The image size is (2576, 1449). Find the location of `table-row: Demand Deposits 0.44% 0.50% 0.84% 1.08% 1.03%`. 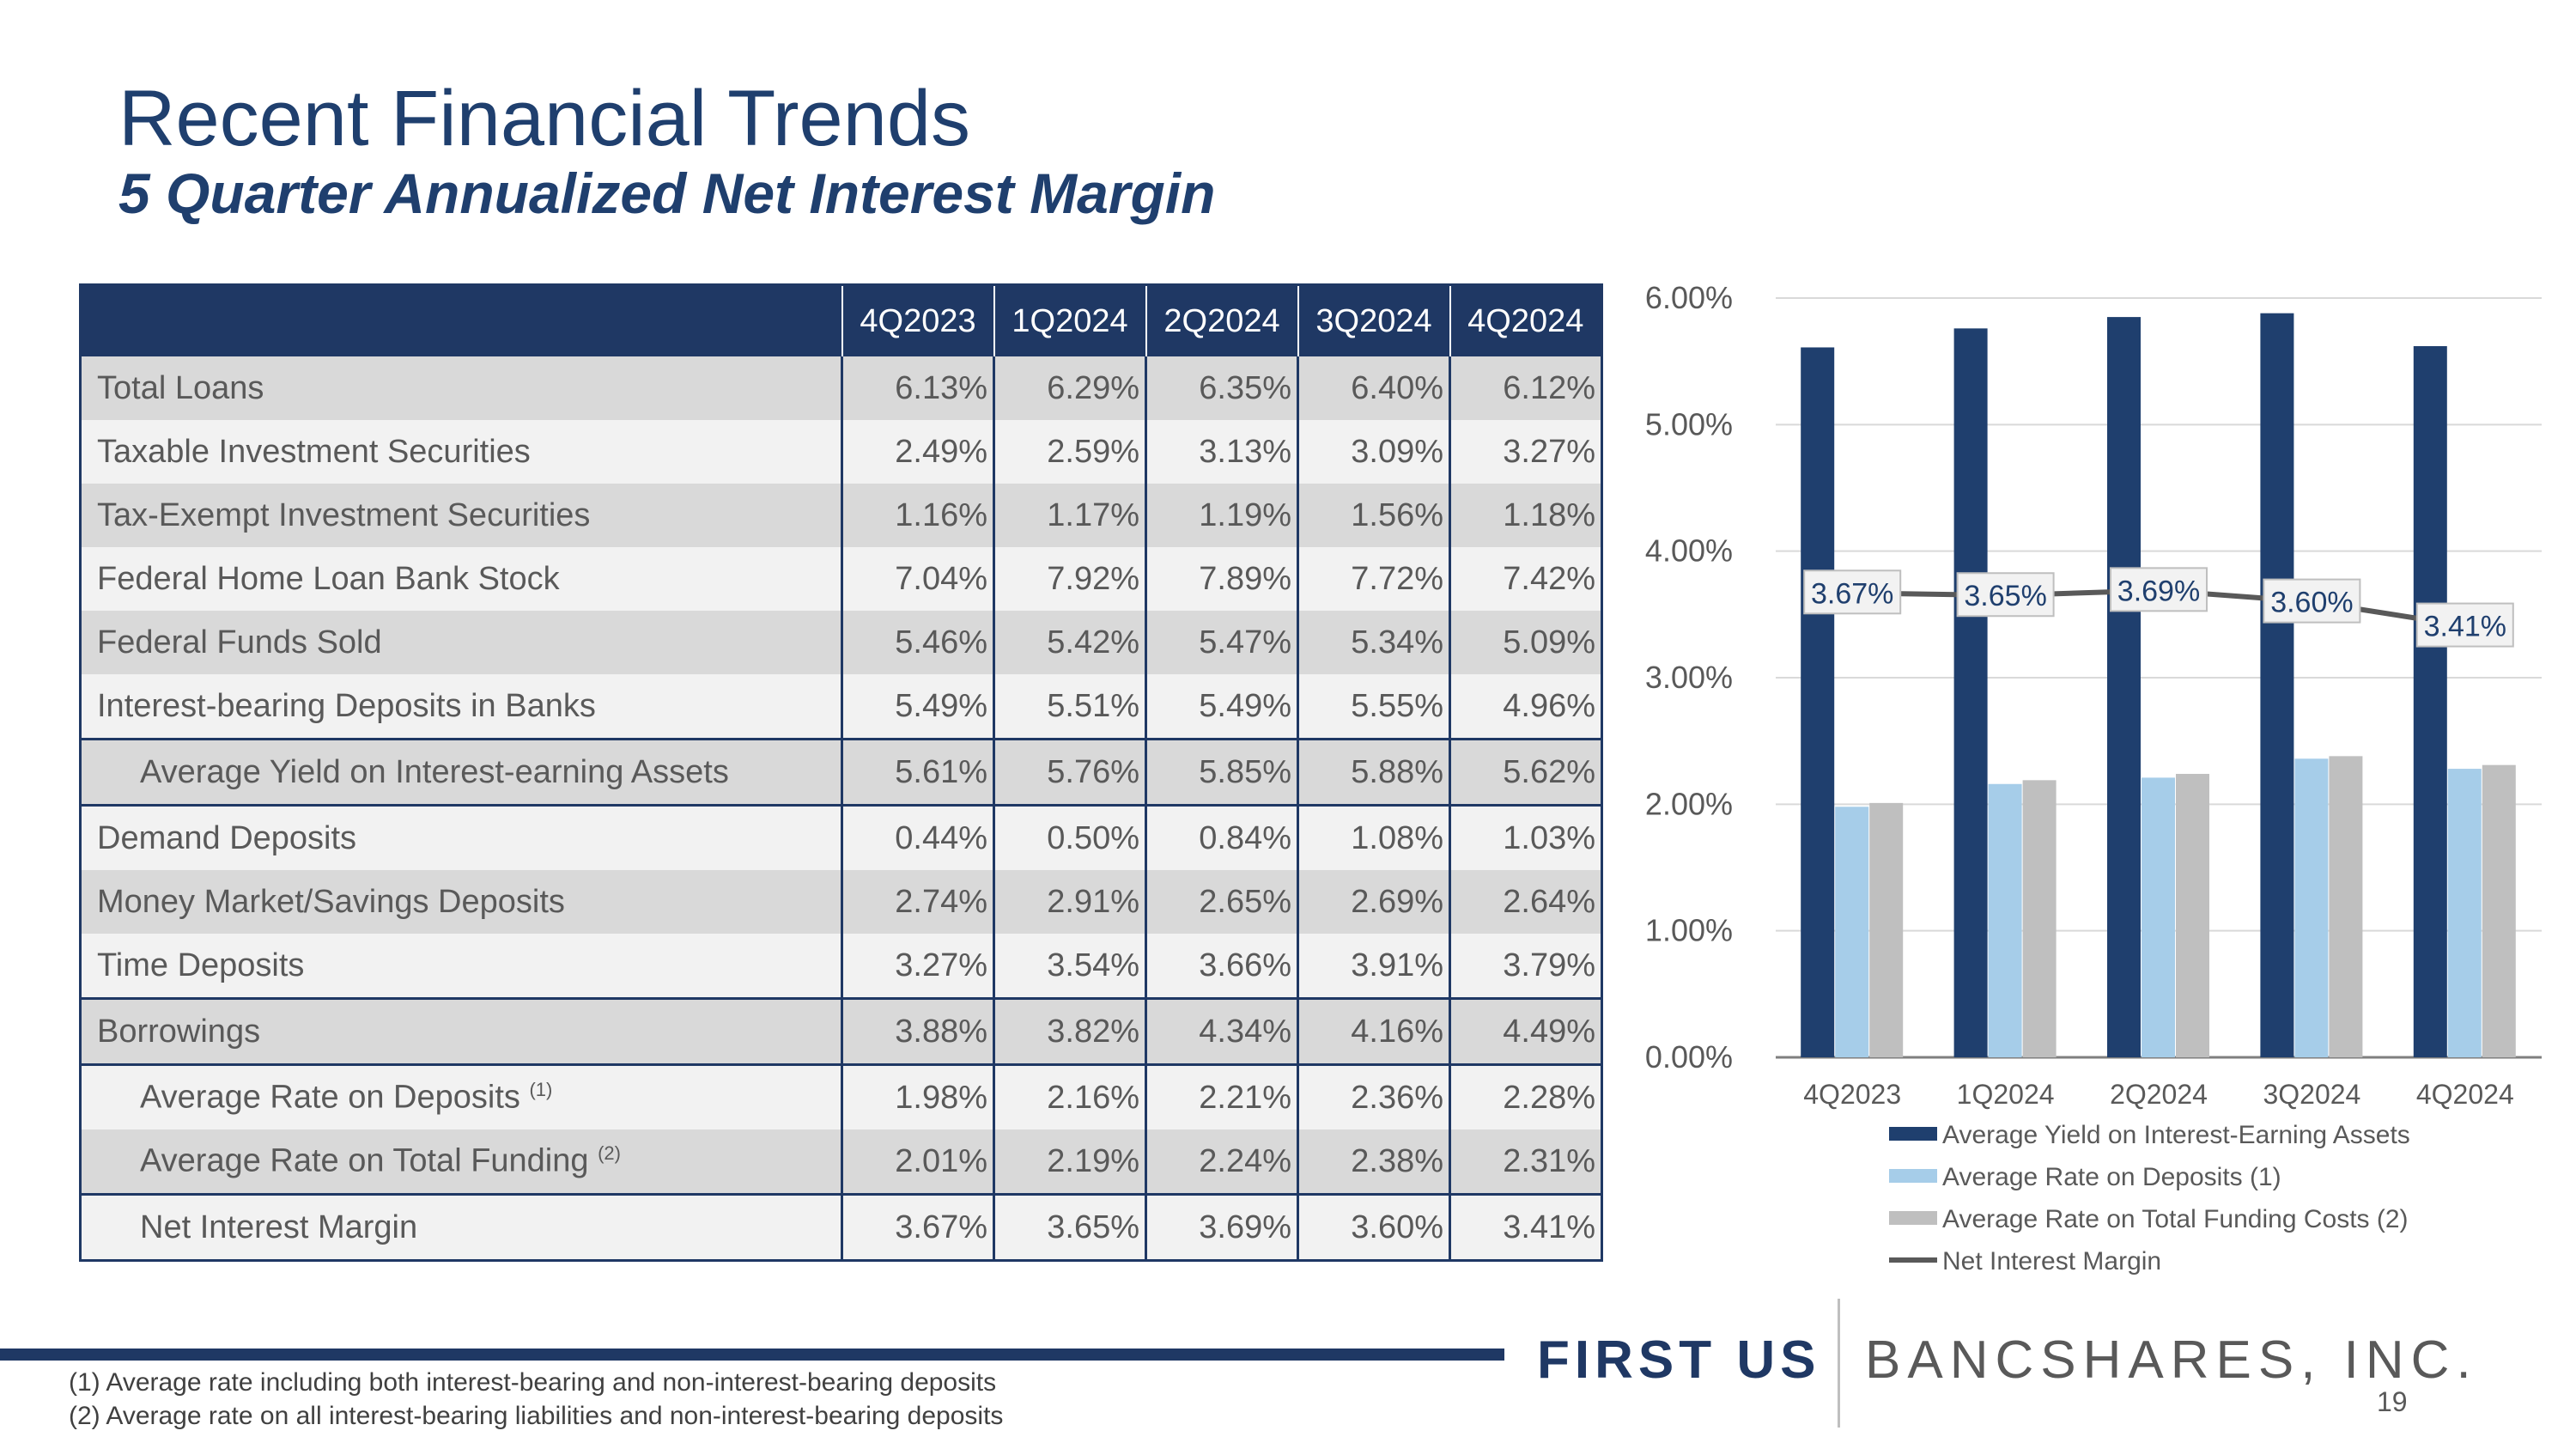

table-row: Demand Deposits 0.44% 0.50% 0.84% 1.08% 1.03% is located at coordinates (841, 837).